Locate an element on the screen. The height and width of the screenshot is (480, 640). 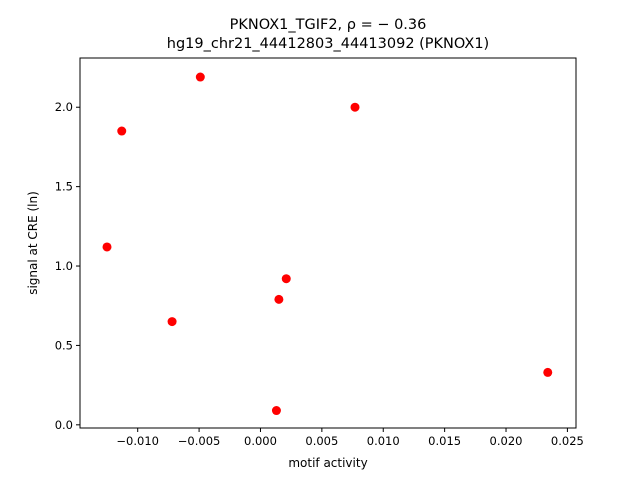
x-tick-label: 0.000 is located at coordinates (260, 441).